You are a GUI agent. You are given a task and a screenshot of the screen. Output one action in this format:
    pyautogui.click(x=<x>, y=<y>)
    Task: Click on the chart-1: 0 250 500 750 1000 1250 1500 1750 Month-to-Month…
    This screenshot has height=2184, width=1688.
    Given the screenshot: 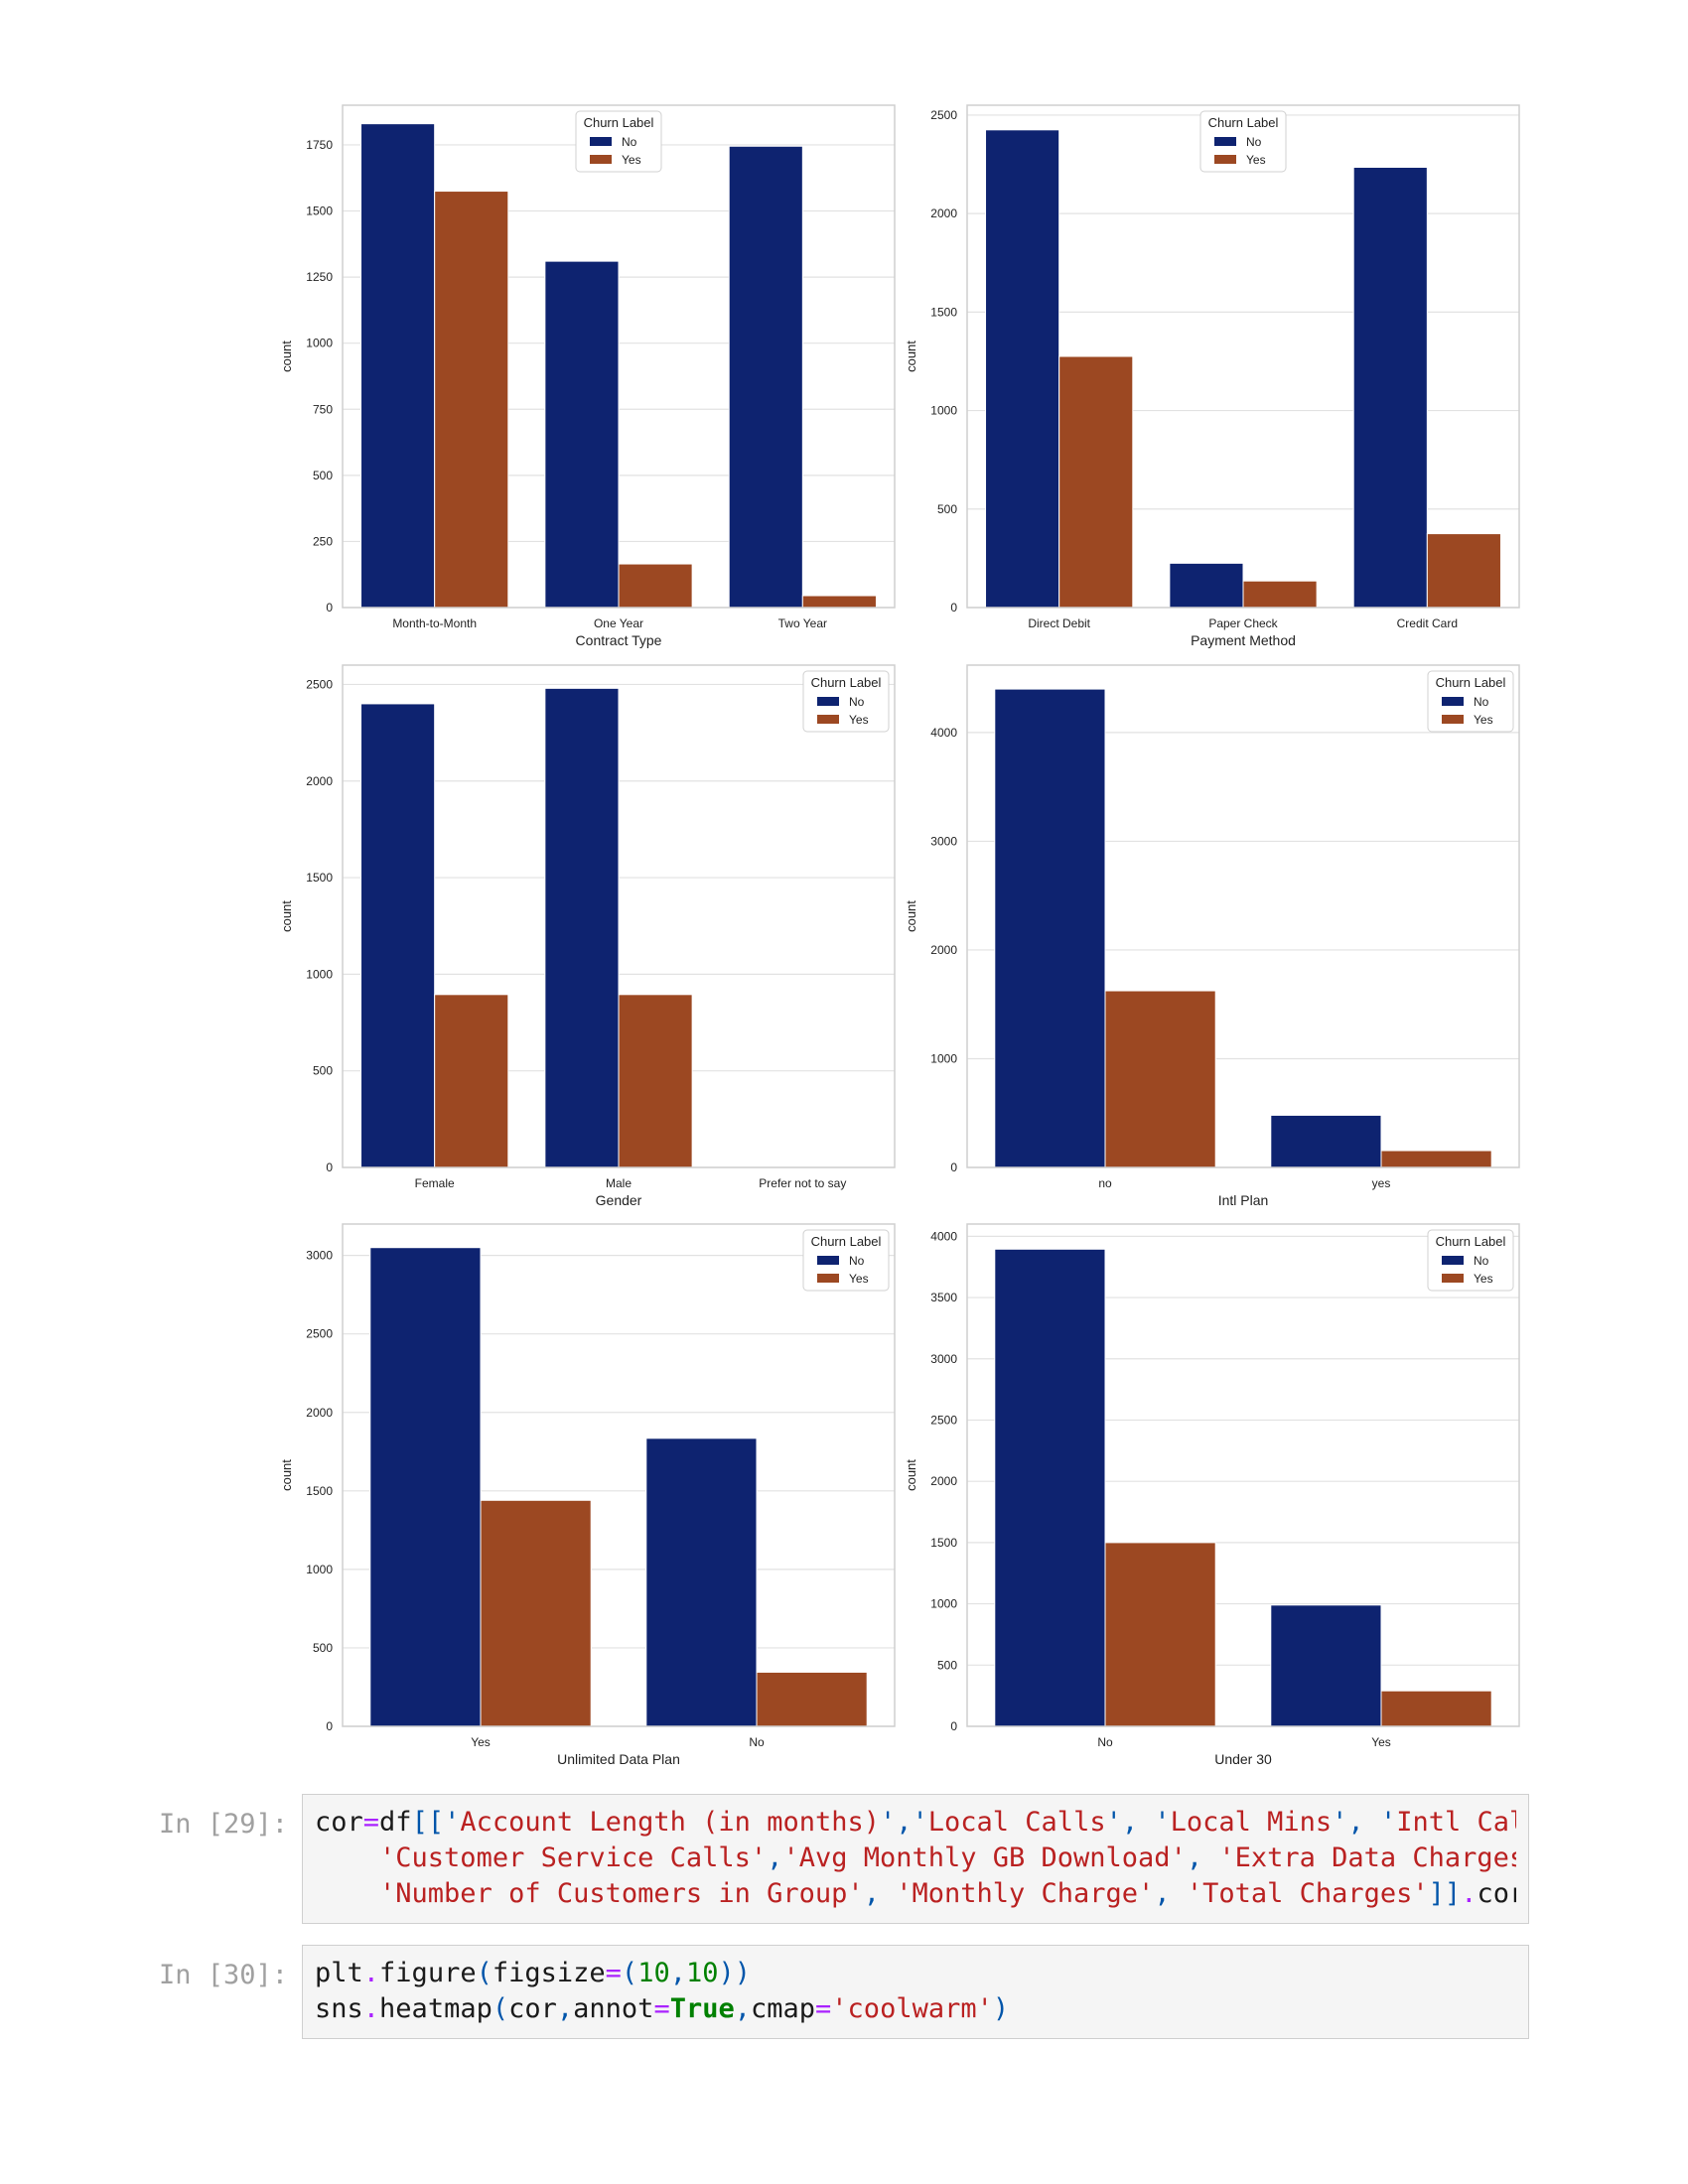 What is the action you would take?
    pyautogui.click(x=587, y=376)
    